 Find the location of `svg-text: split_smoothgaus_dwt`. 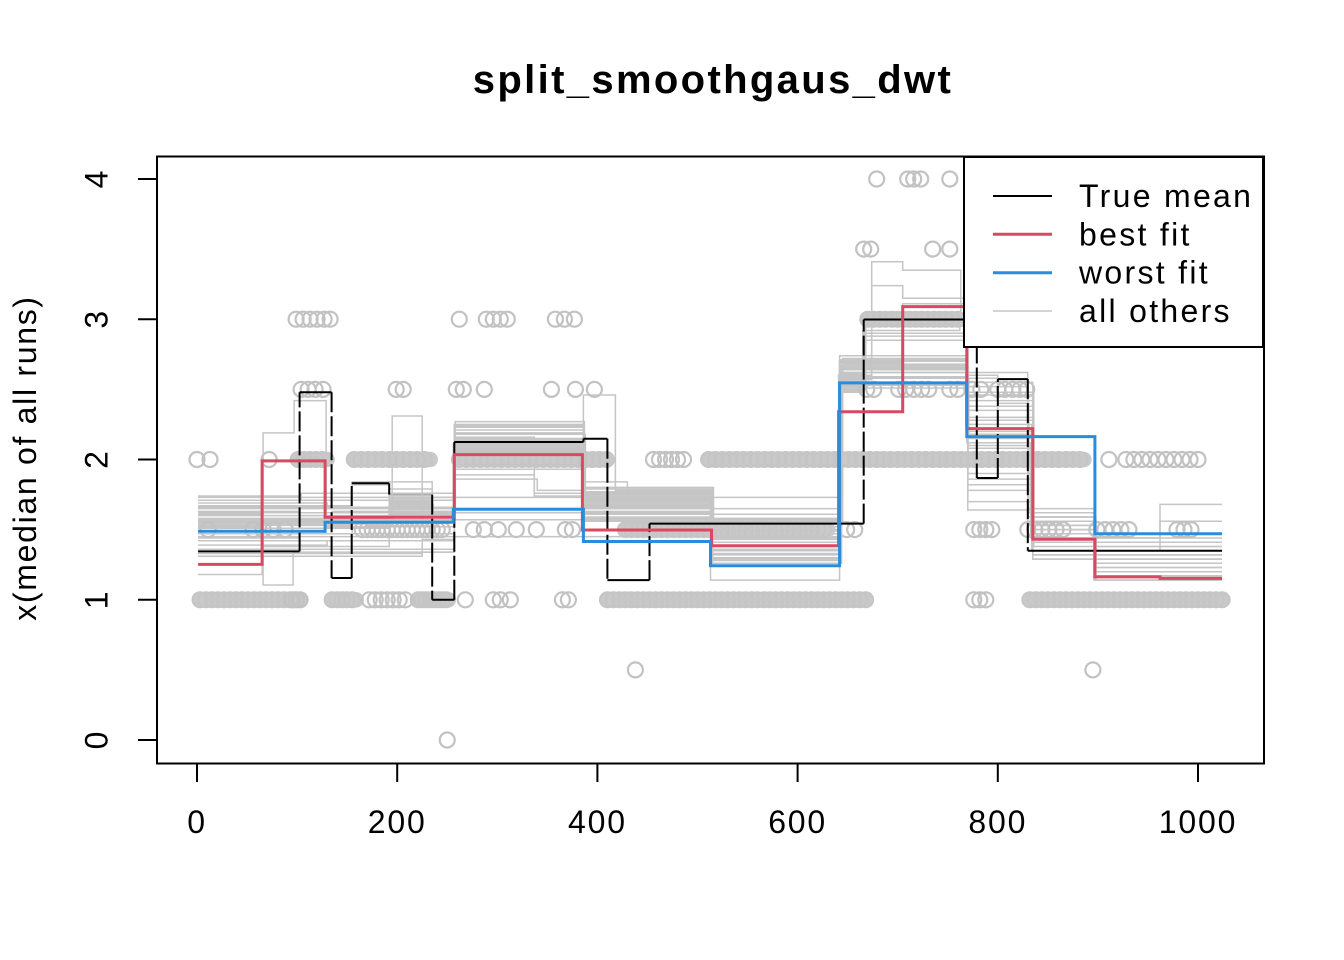

svg-text: split_smoothgaus_dwt is located at coordinates (713, 80).